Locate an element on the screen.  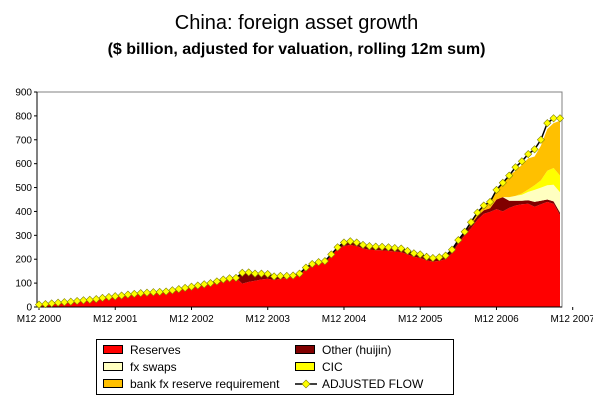
y-tick-label: 300 is located at coordinates (23, 236).